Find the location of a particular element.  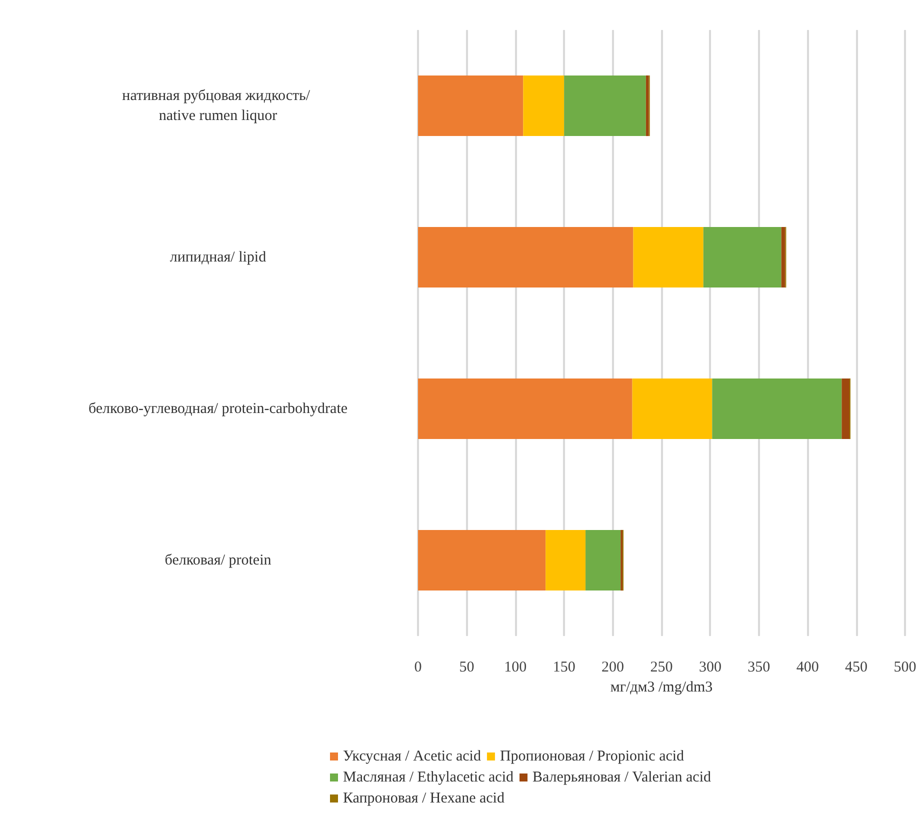

y-tick-label: липидная/ lipid is located at coordinates (218, 257).